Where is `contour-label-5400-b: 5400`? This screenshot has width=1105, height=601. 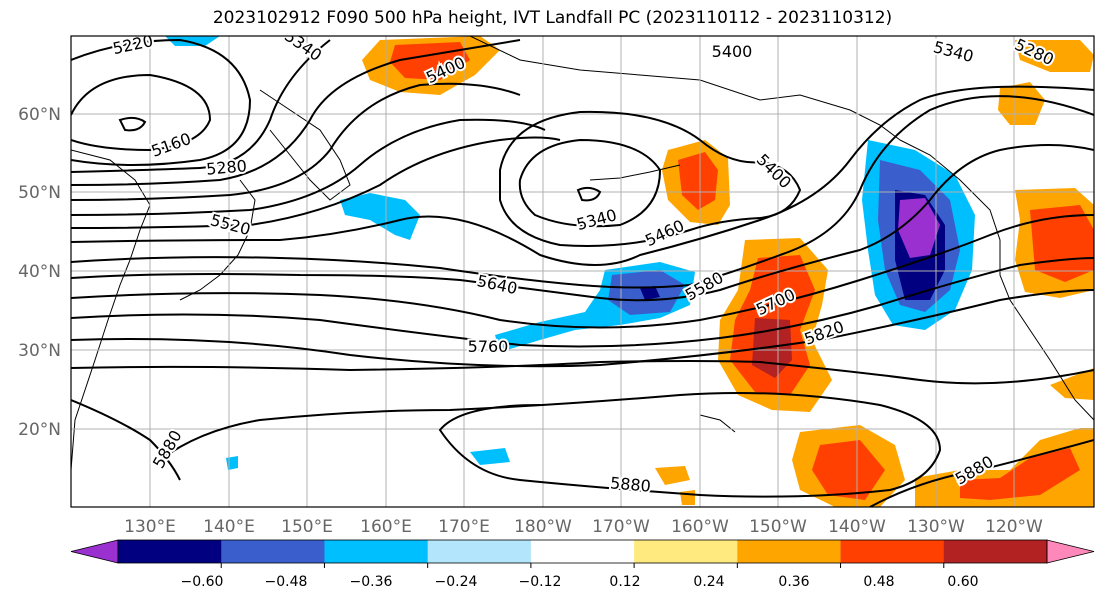
contour-label-5400-b: 5400 is located at coordinates (732, 51).